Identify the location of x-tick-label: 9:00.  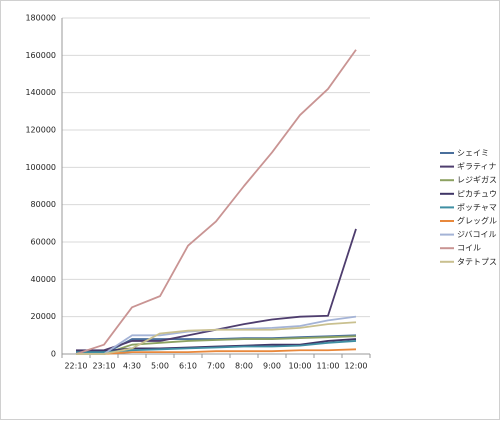
(272, 366).